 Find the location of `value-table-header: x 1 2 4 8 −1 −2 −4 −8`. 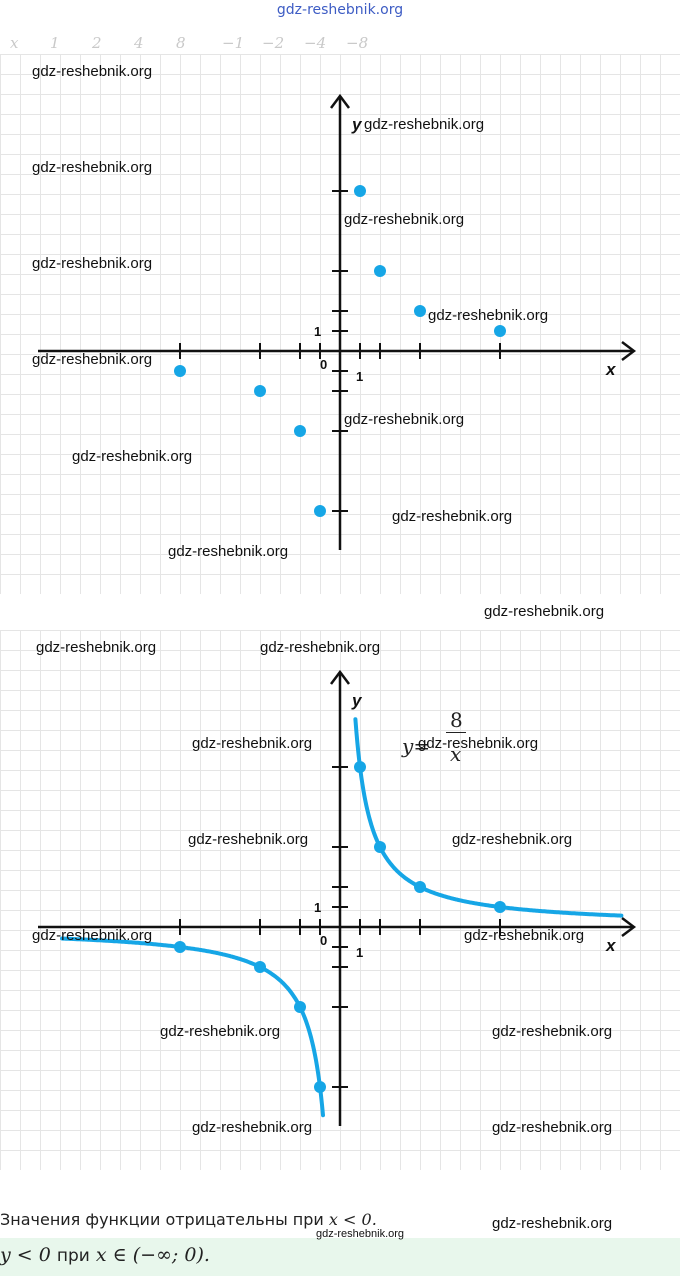

value-table-header: x 1 2 4 8 −1 −2 −4 −8 is located at coordinates (340, 45).